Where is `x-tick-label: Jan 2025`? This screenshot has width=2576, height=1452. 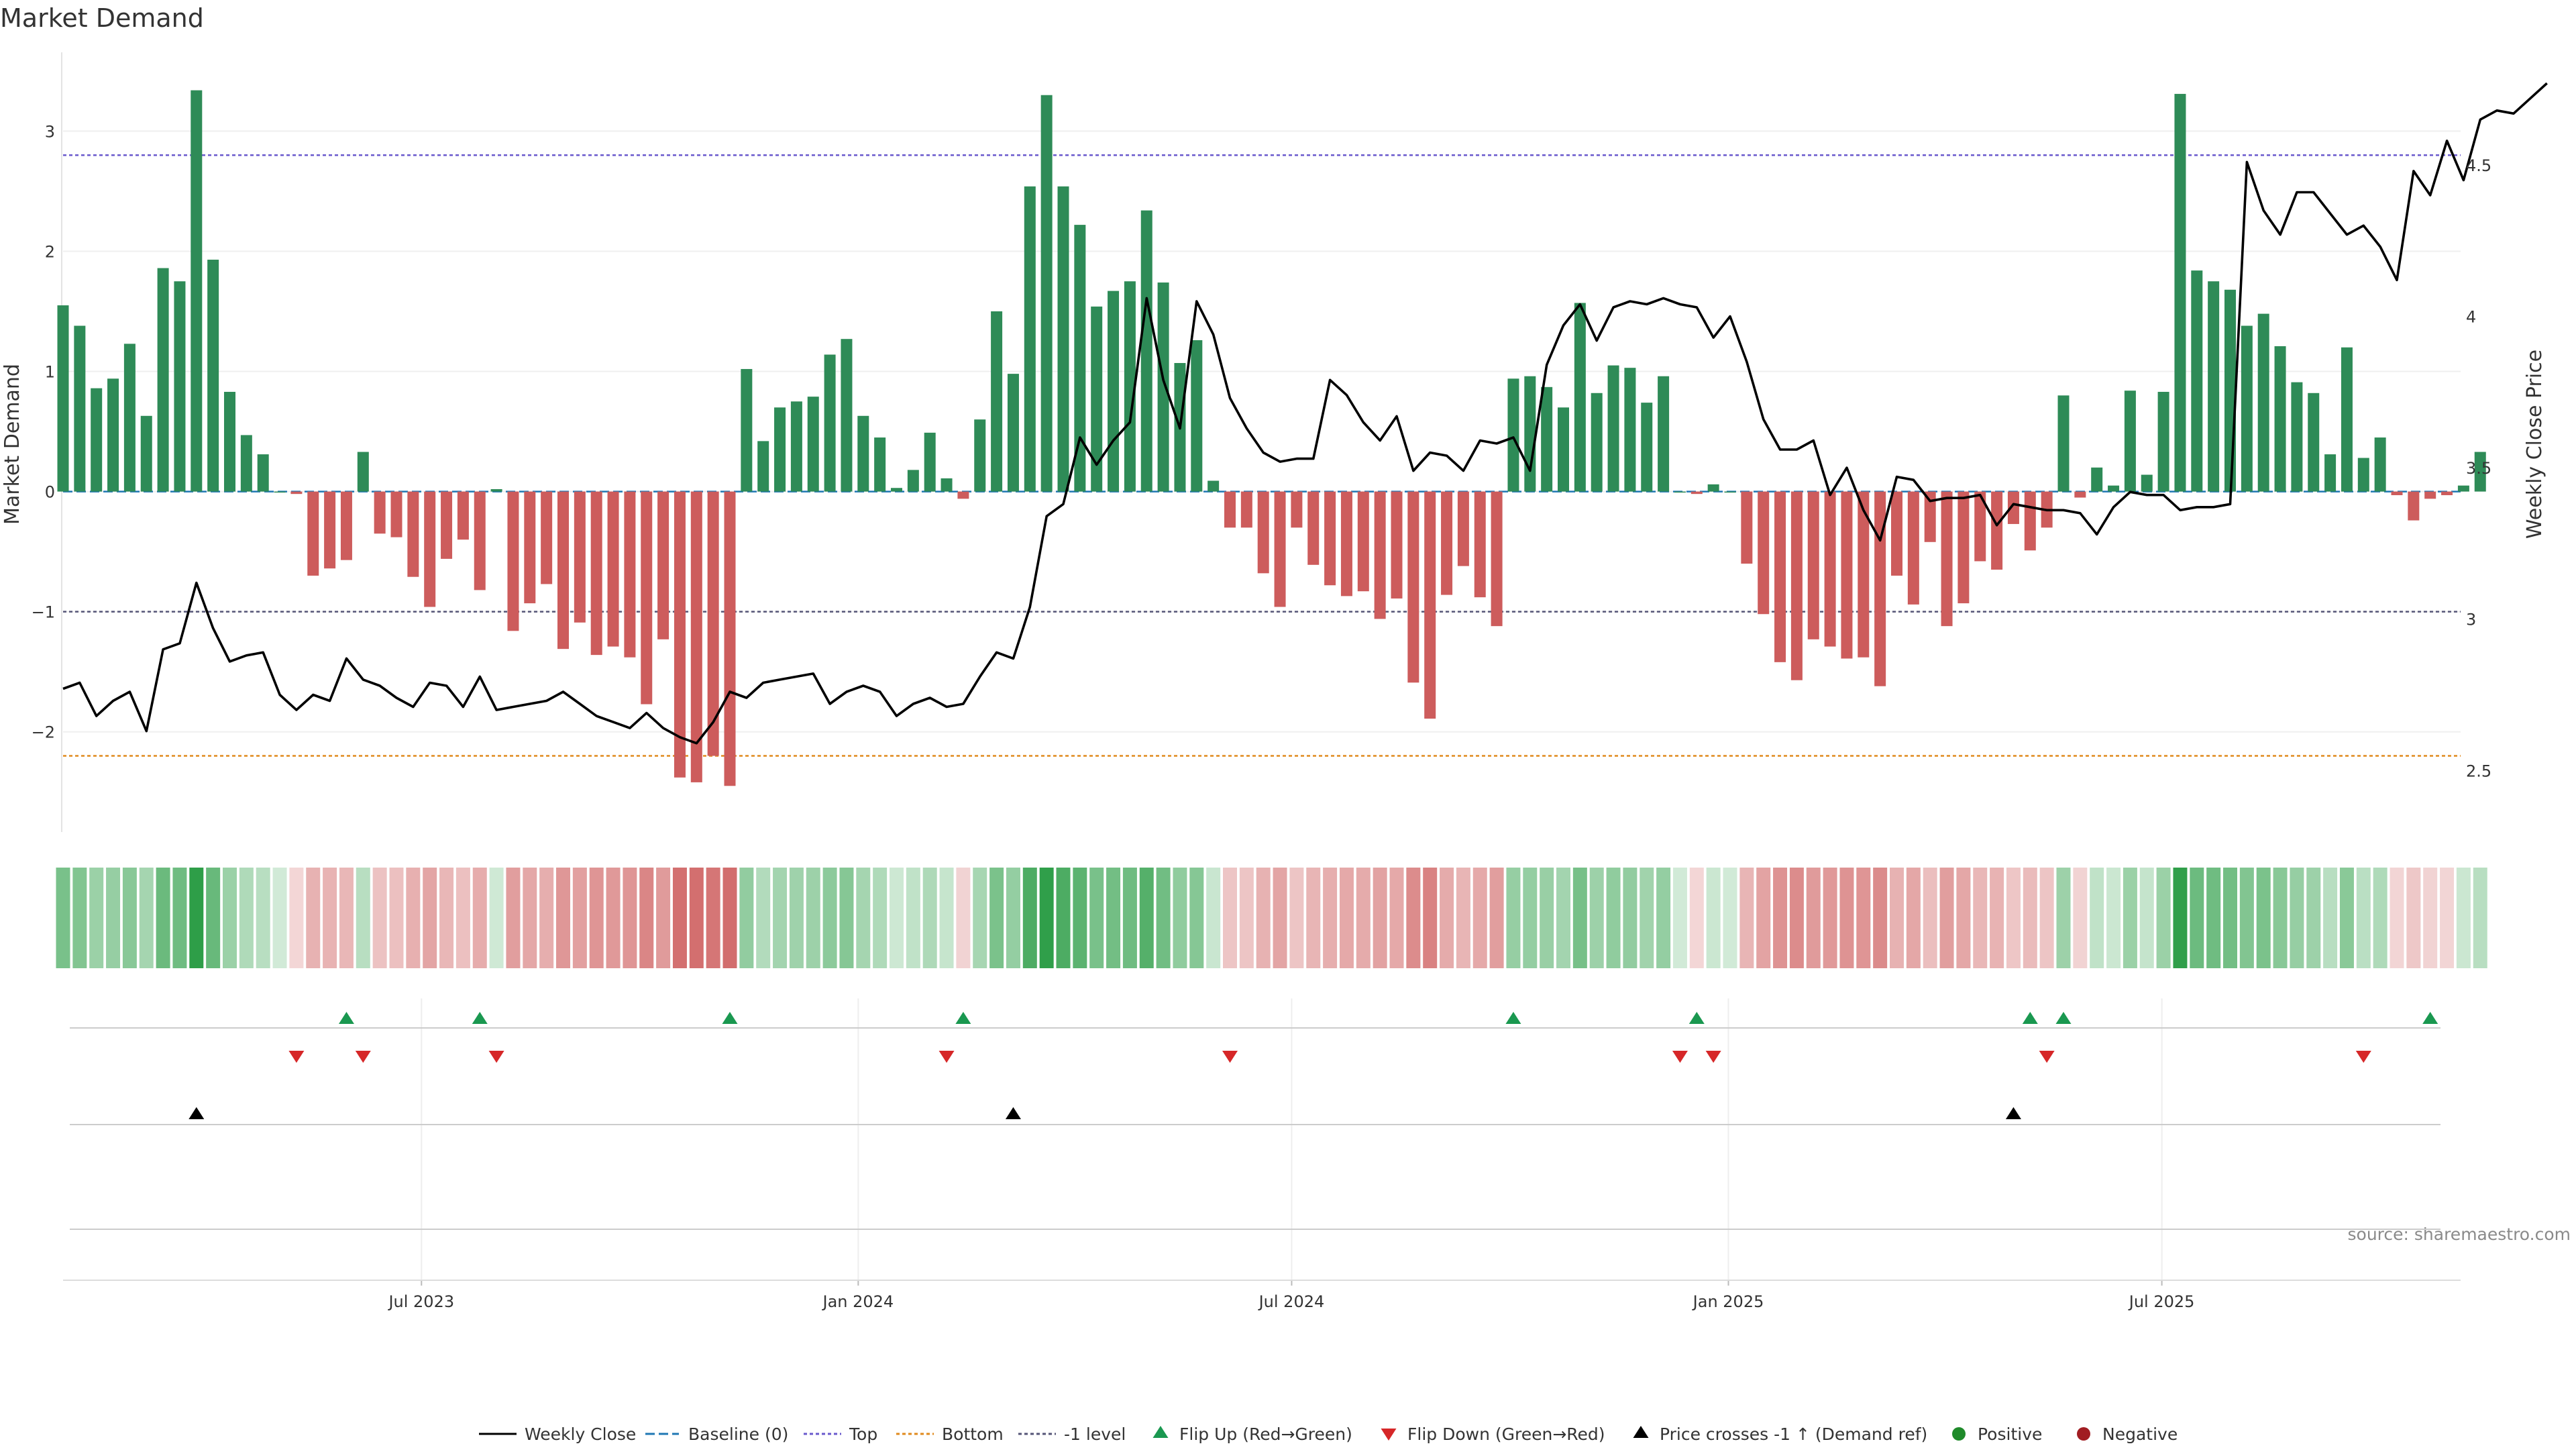
x-tick-label: Jan 2025 is located at coordinates (1728, 1302).